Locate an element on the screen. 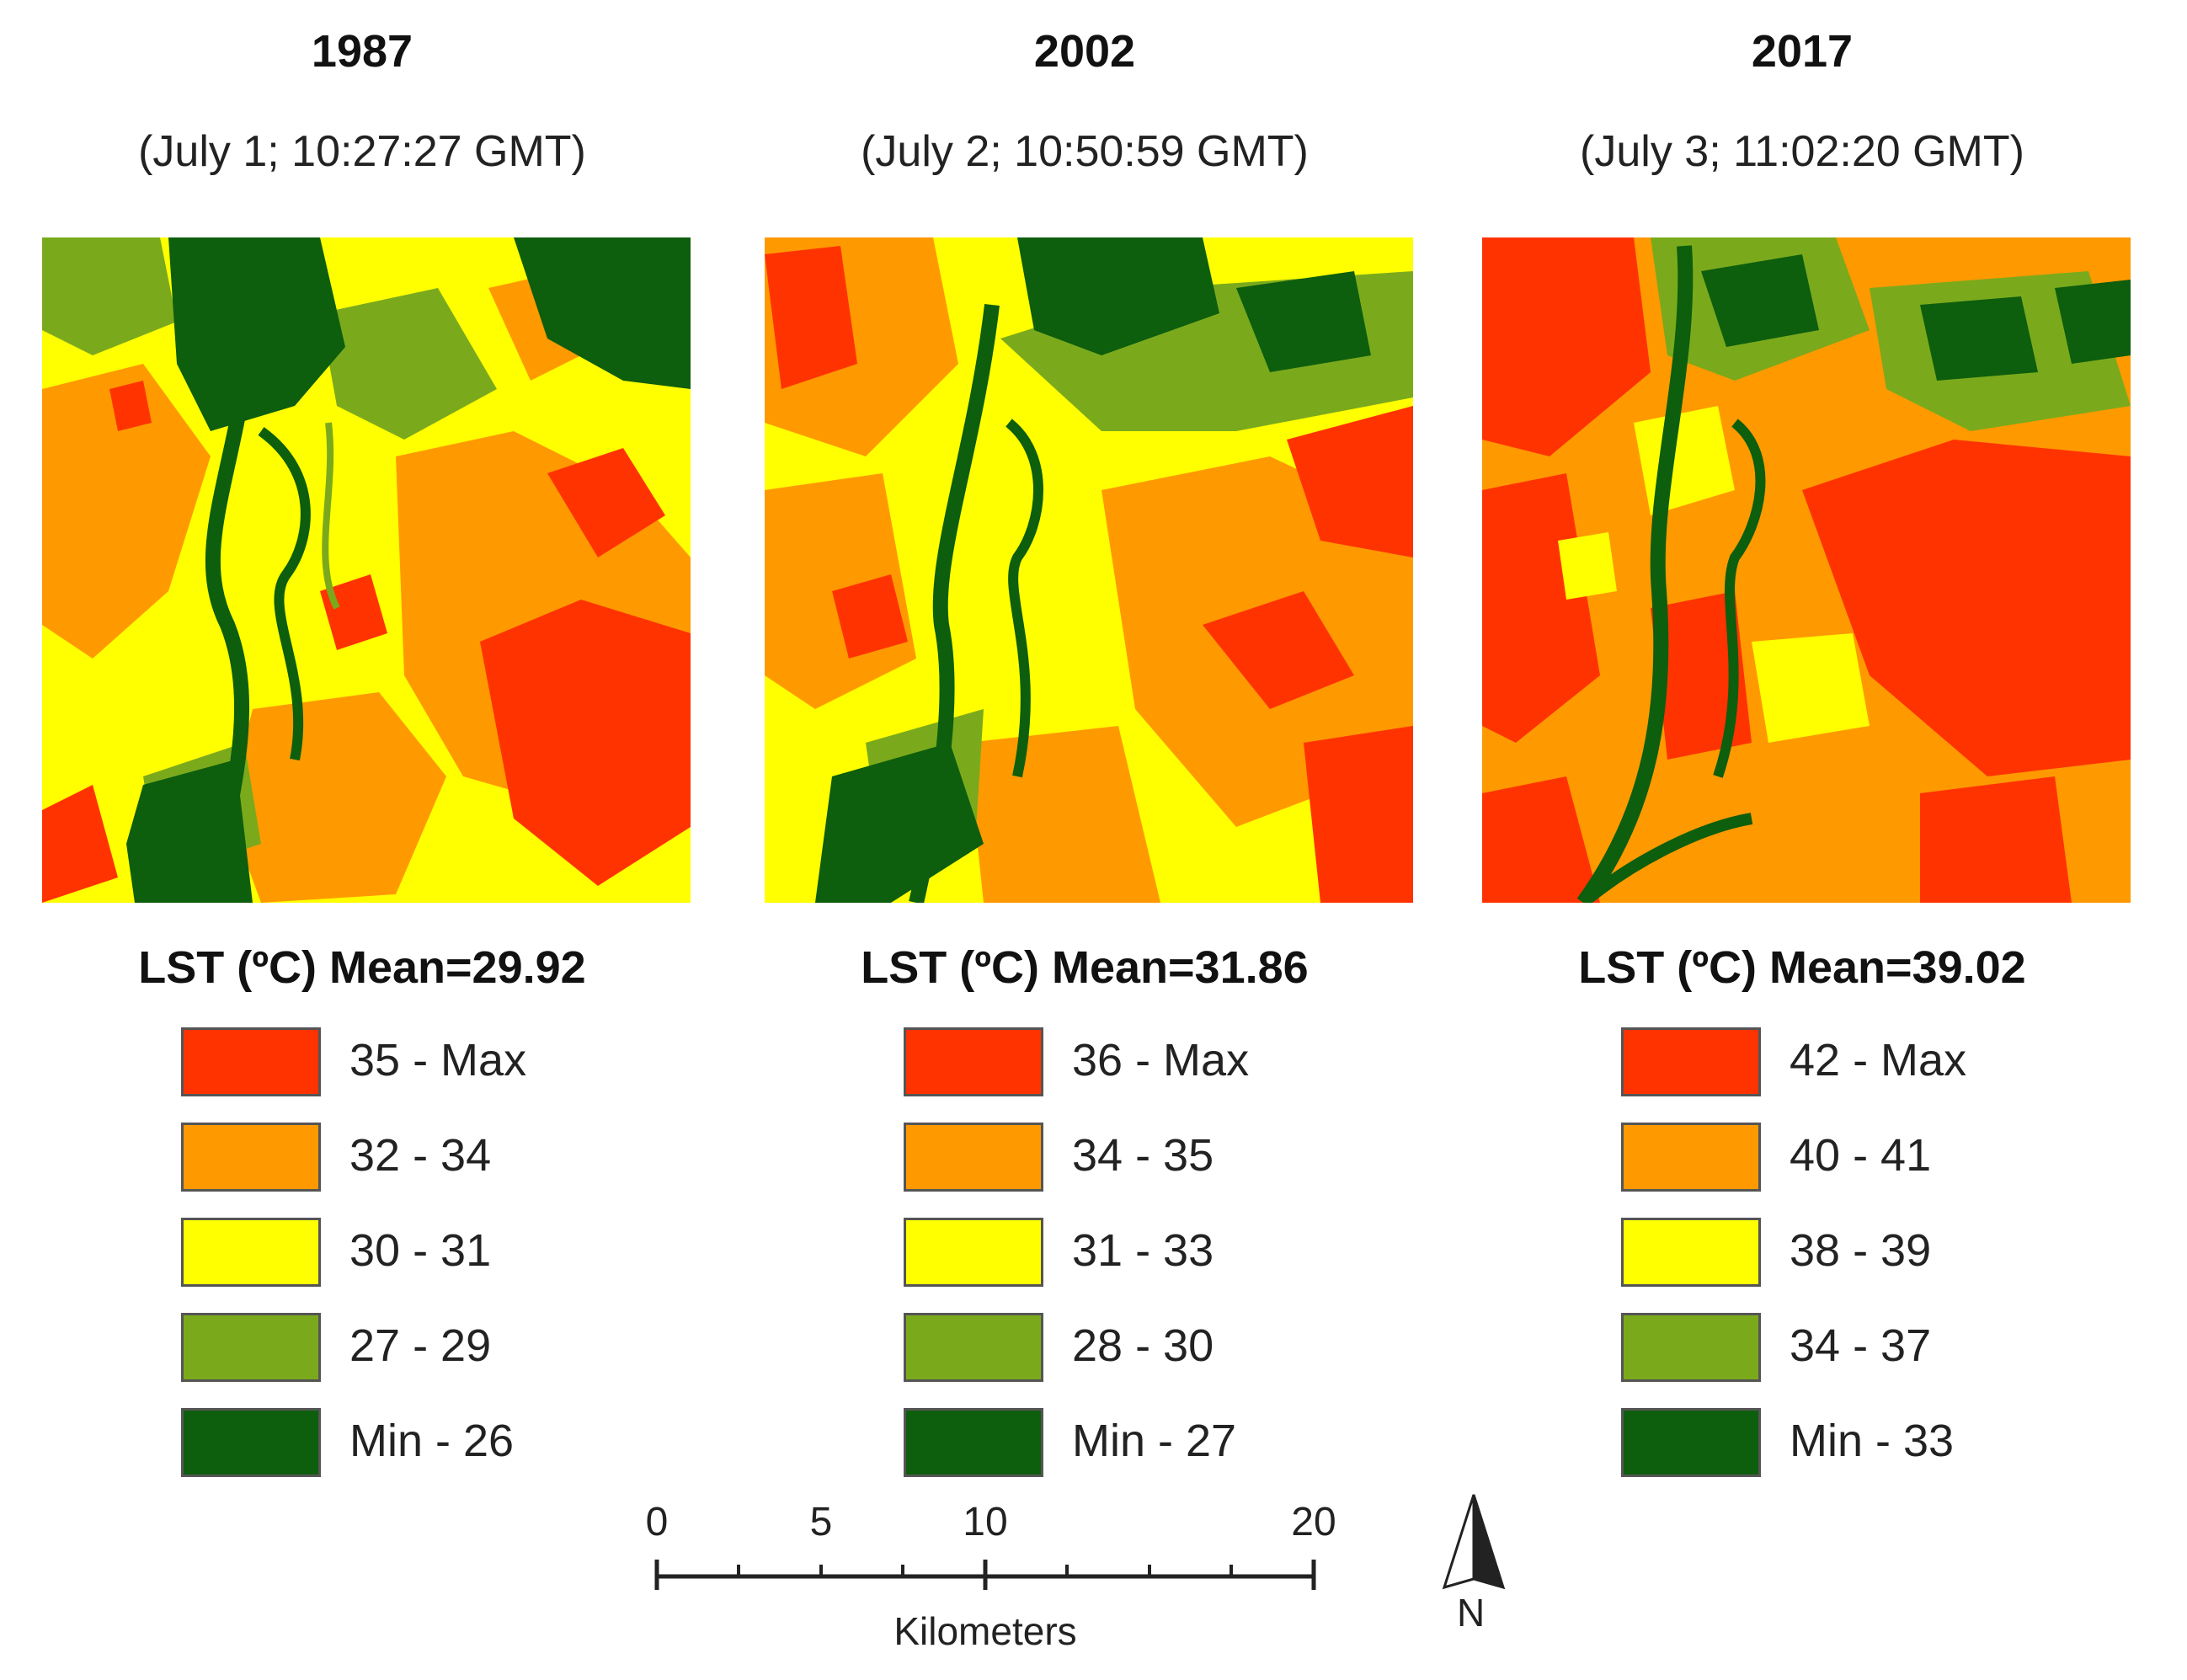  lst-map-1987 is located at coordinates (366, 570).